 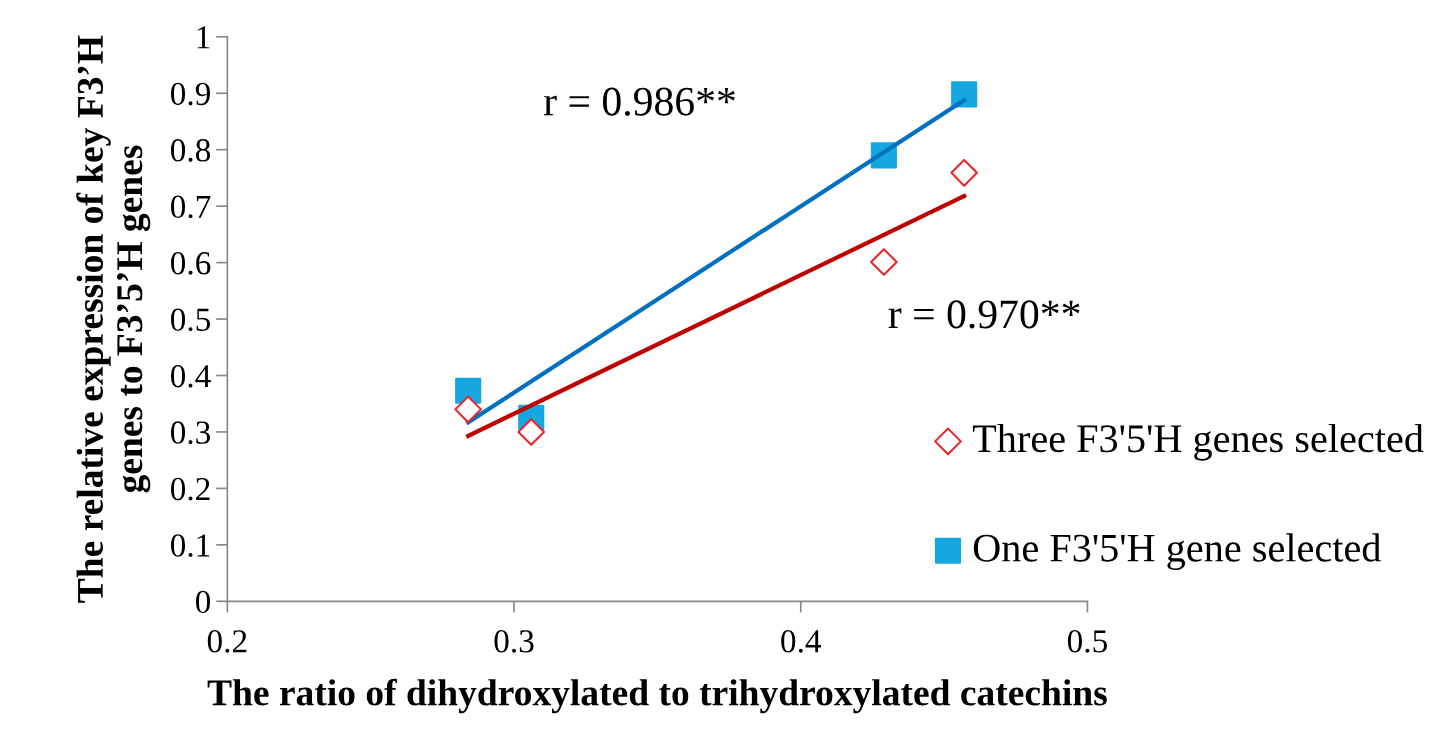 I want to click on y-tick-label: 0.7, so click(x=190, y=207).